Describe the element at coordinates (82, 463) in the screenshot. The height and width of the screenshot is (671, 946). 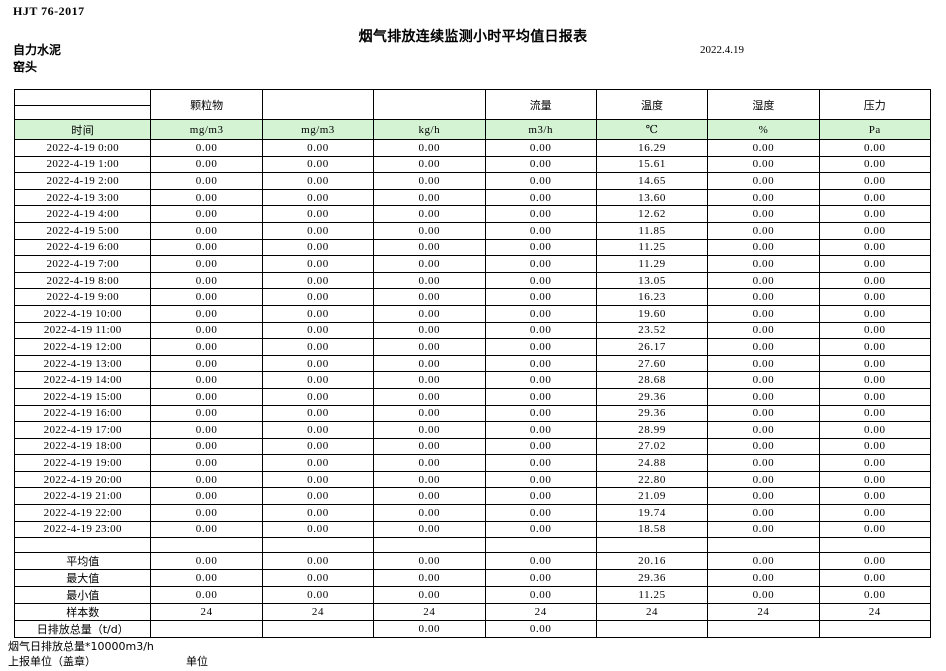
I see `cell-timestamp: 2022-4-19 19:00` at that location.